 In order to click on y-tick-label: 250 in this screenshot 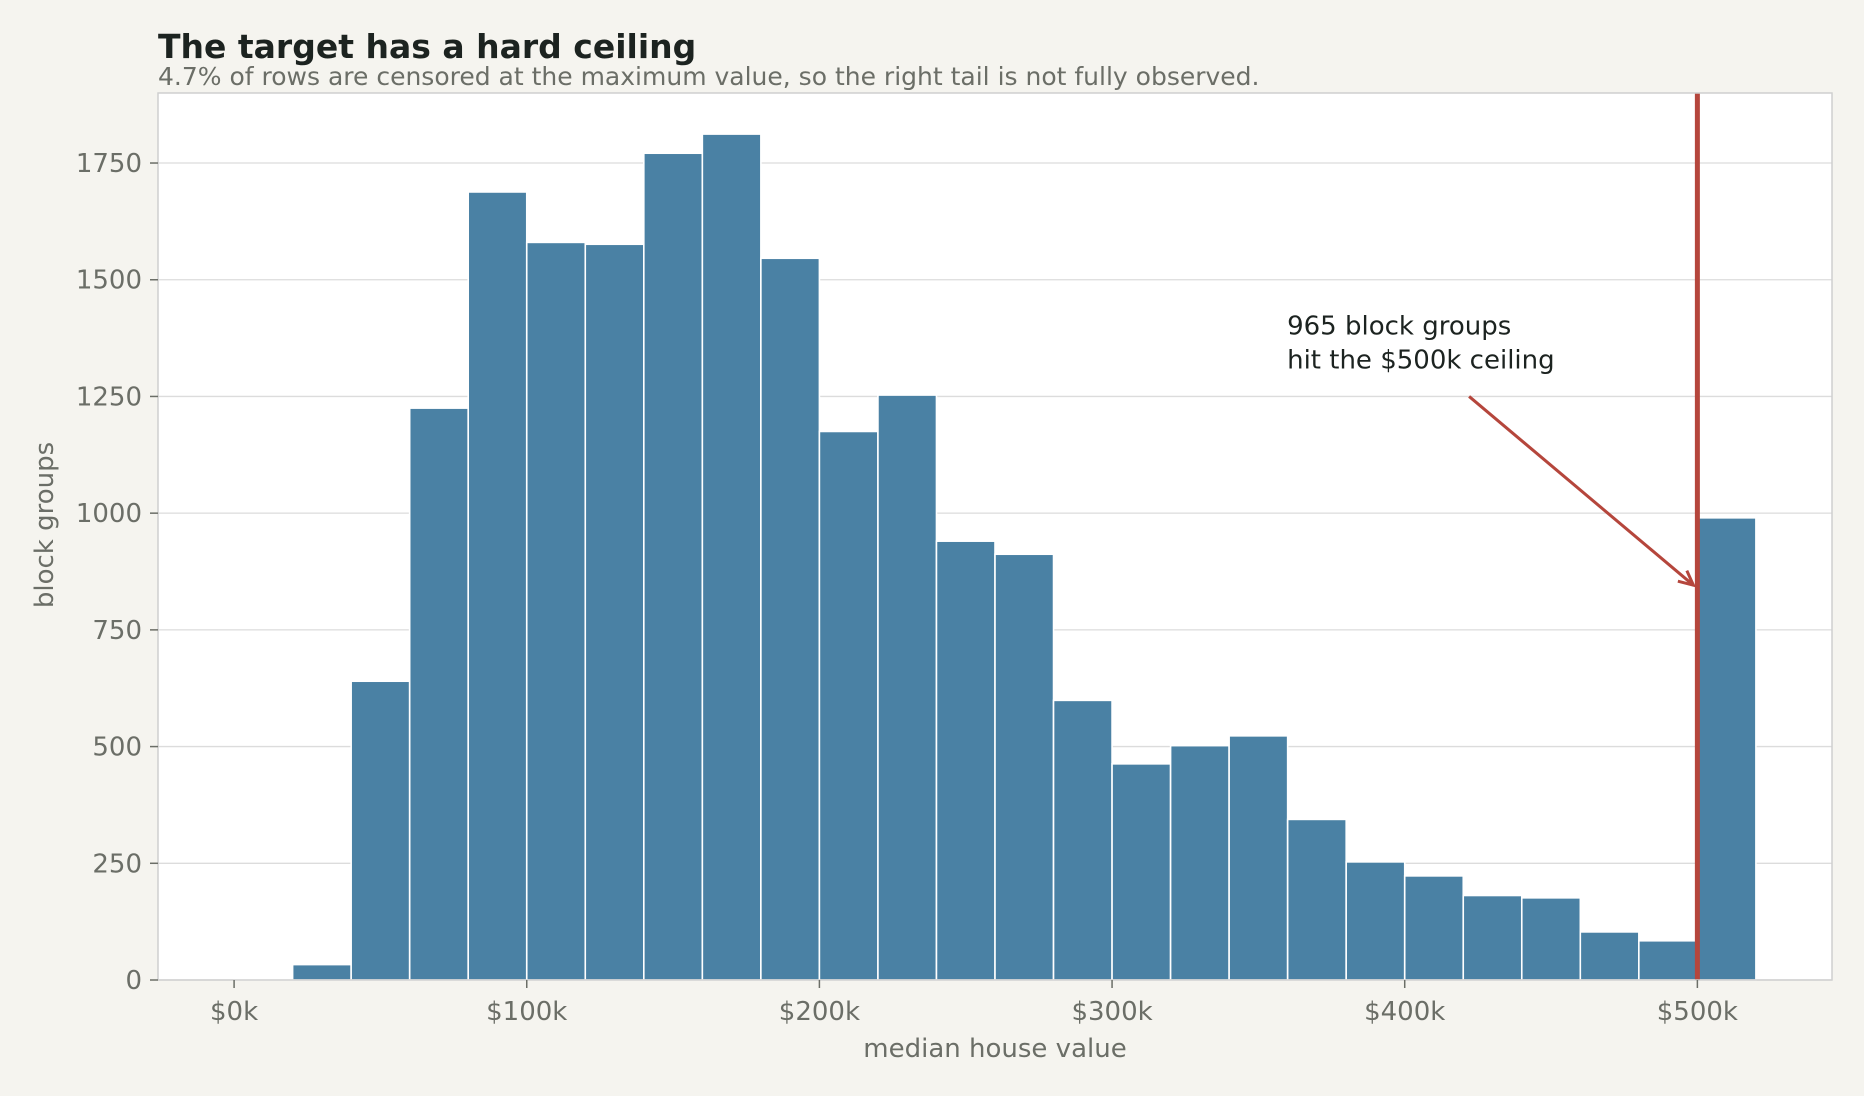, I will do `click(117, 864)`.